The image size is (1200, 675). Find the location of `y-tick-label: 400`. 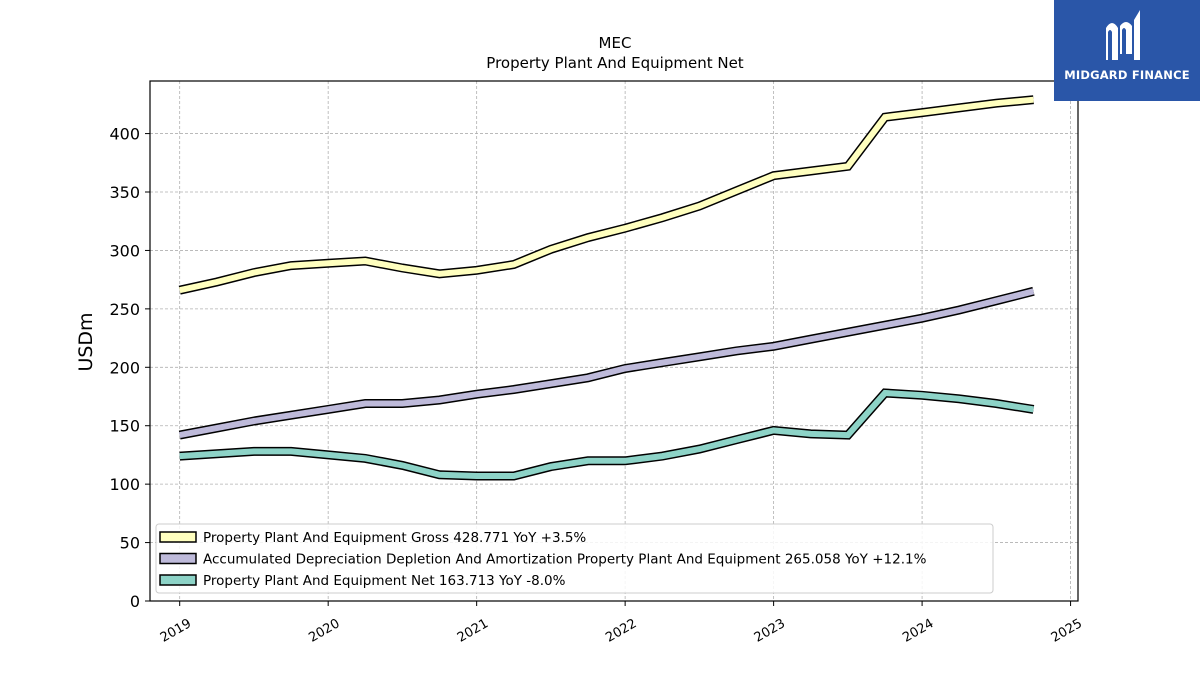

y-tick-label: 400 is located at coordinates (124, 134).